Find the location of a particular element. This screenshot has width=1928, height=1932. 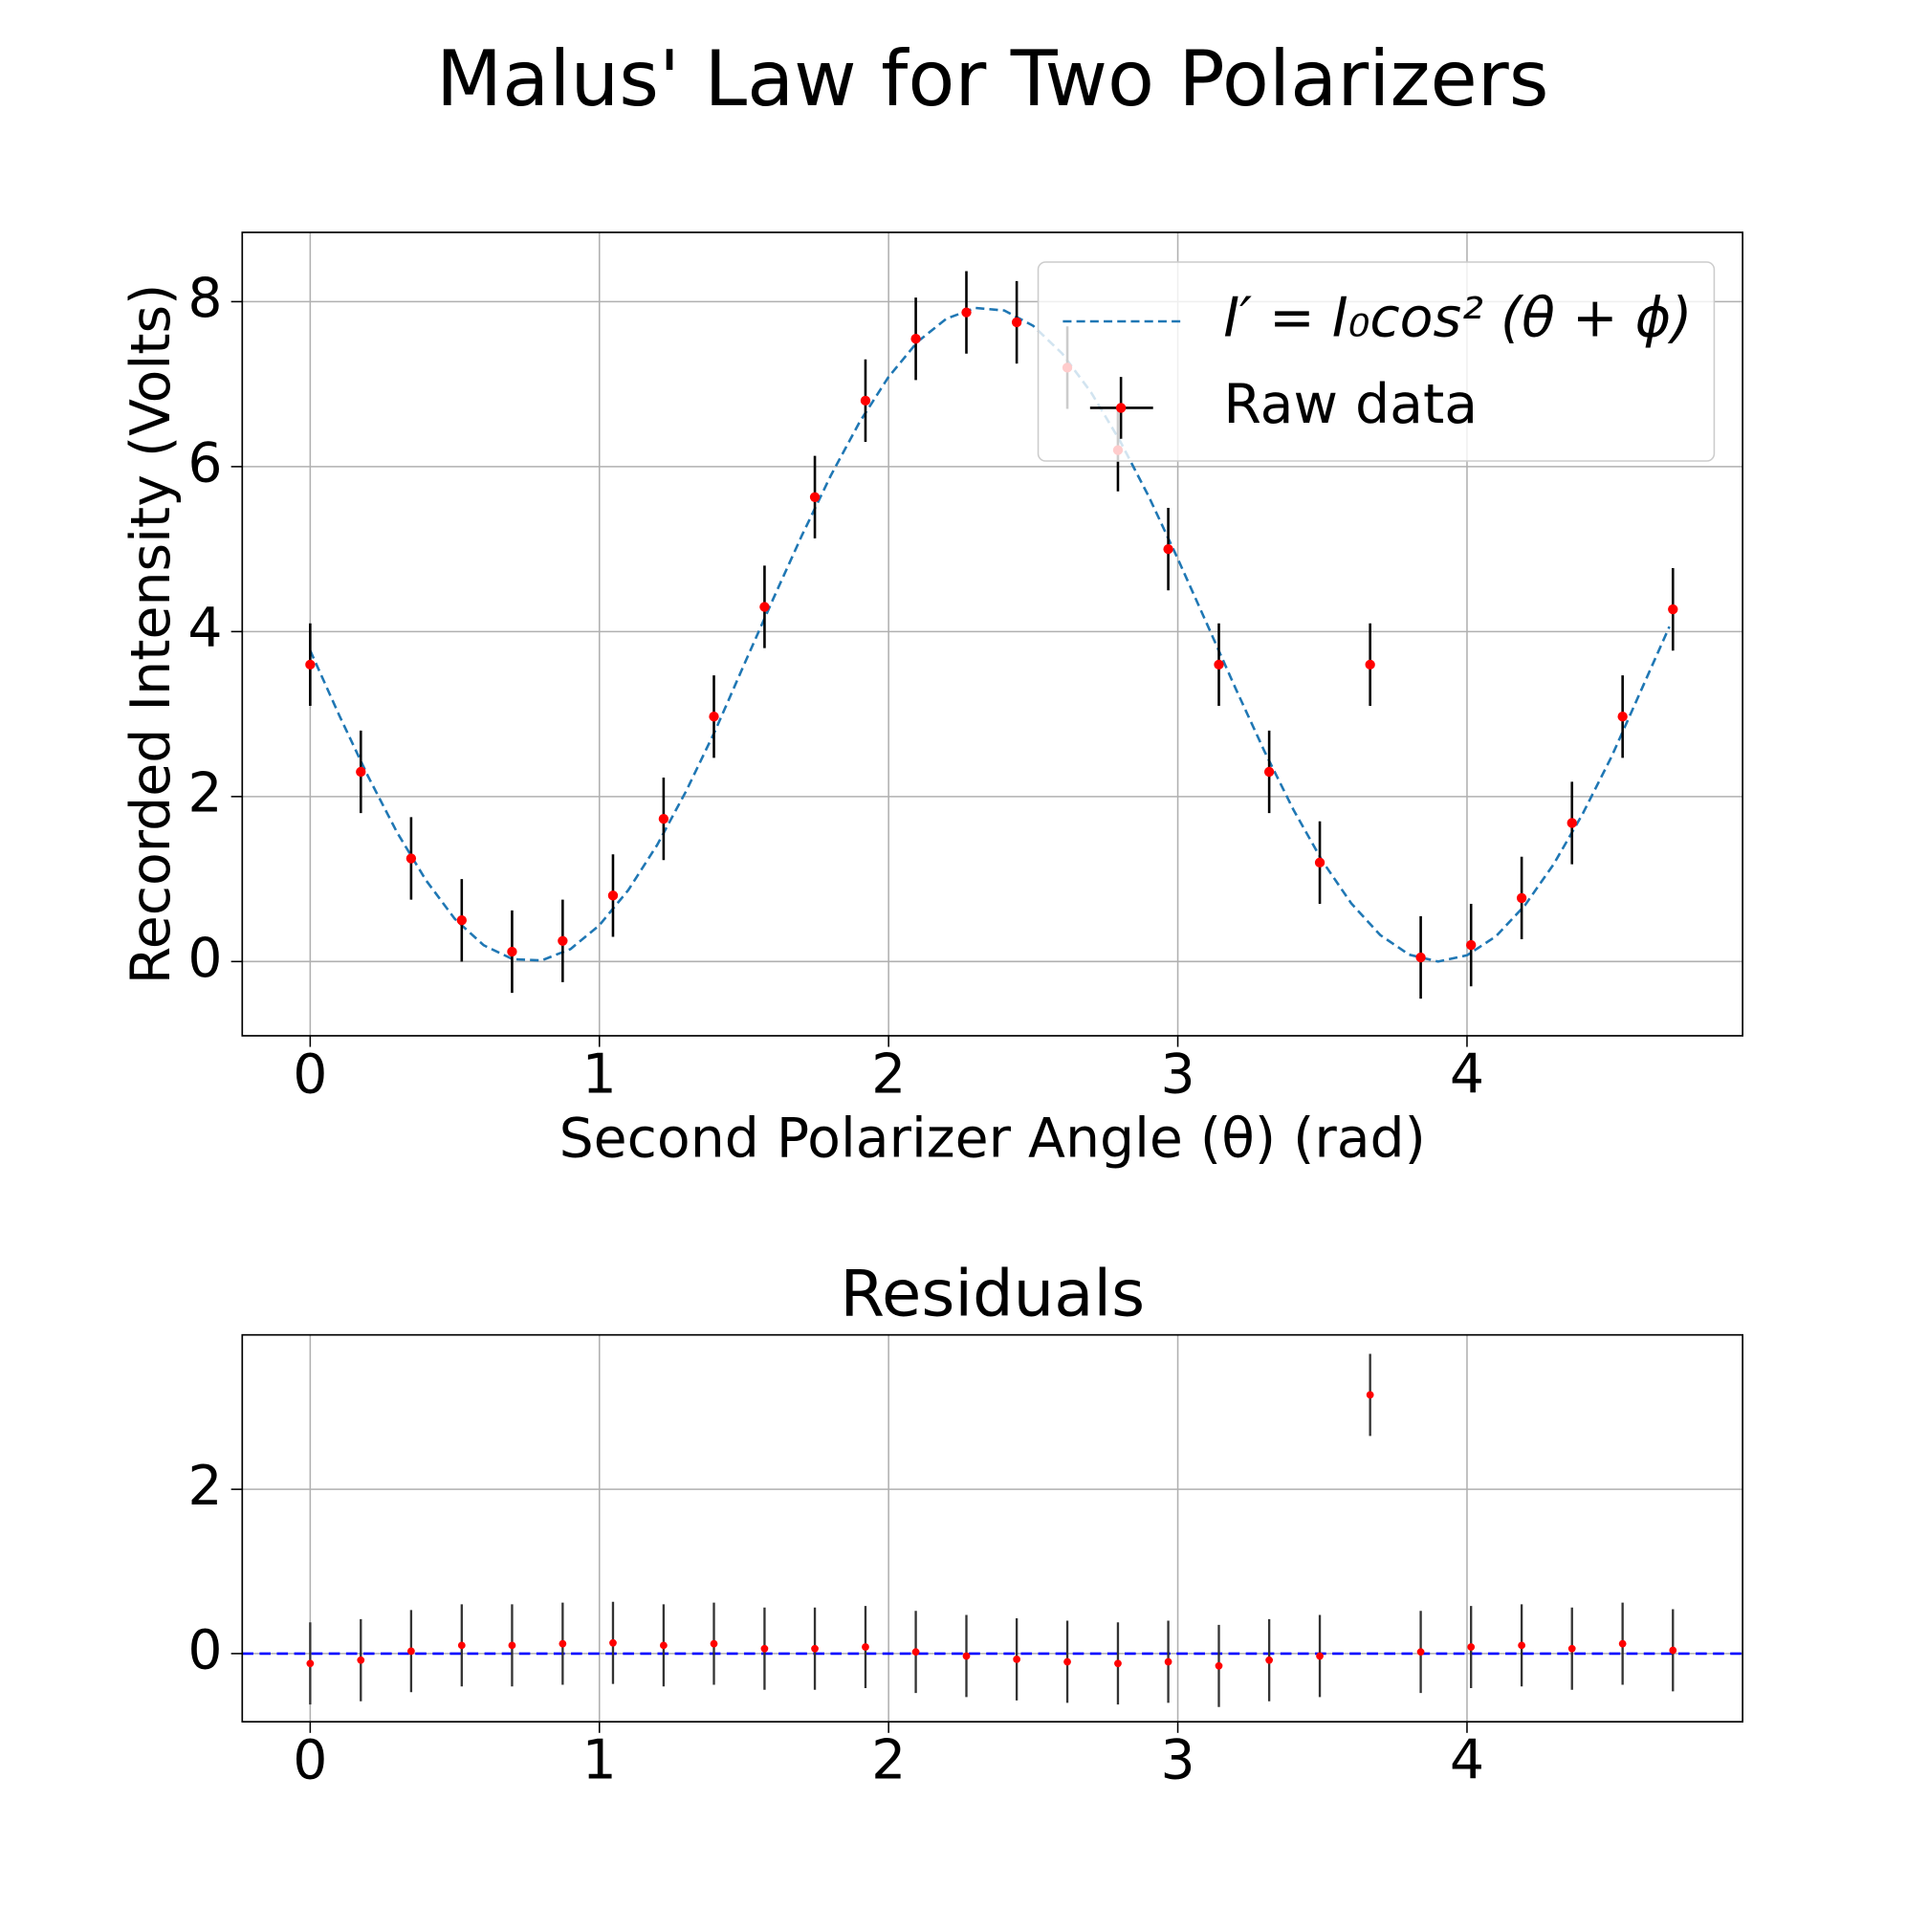

legend: I′ = I₀cos² (θ + ϕ) Raw data is located at coordinates (1376, 361).